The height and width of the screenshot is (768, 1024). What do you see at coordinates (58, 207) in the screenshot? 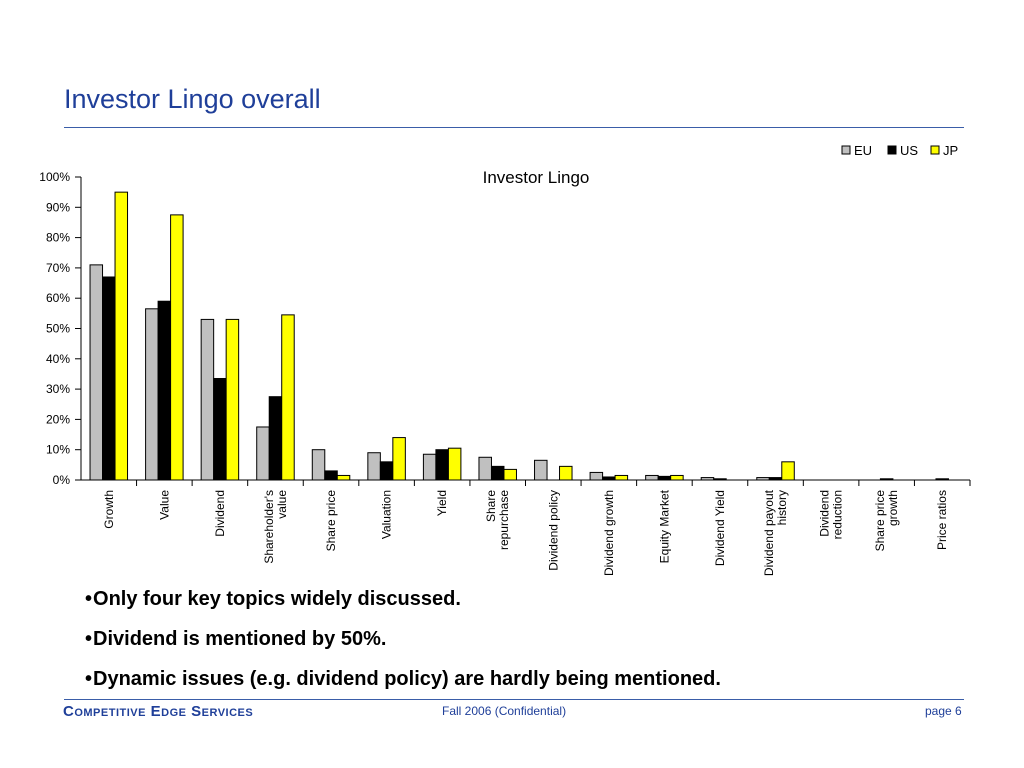
I see `y-tick-label: 90%` at bounding box center [58, 207].